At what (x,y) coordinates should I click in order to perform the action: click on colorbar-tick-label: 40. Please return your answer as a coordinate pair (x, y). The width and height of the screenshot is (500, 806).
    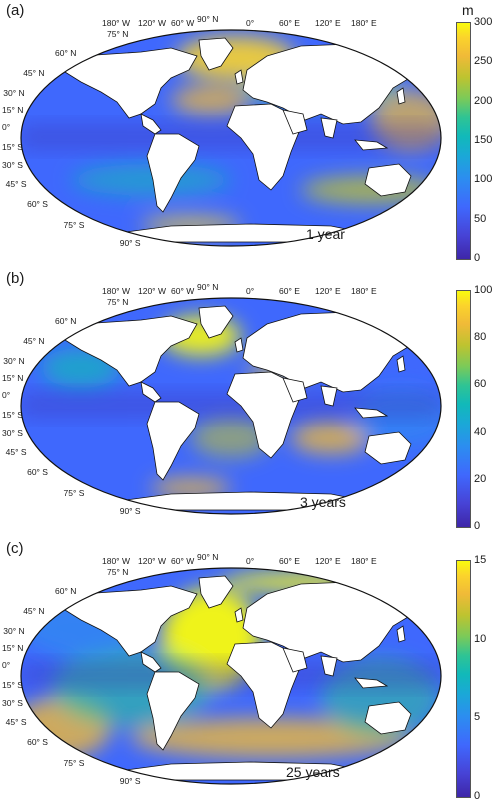
    Looking at the image, I should click on (480, 431).